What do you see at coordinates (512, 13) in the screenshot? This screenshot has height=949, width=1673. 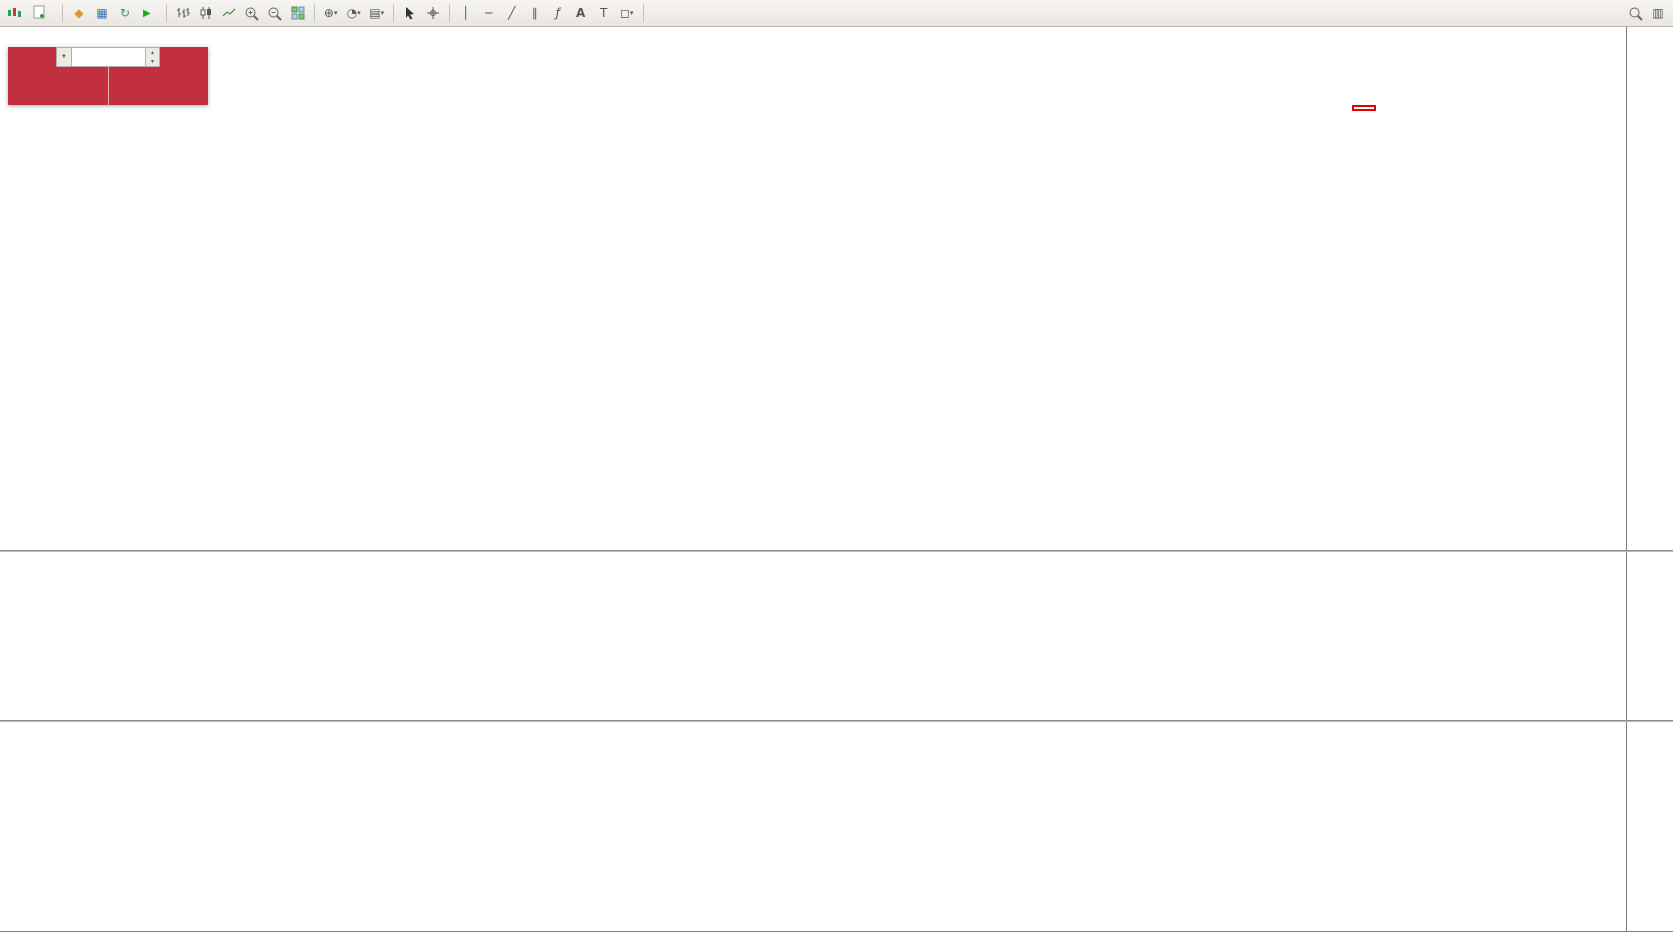 I see `trendline-tool: ╱` at bounding box center [512, 13].